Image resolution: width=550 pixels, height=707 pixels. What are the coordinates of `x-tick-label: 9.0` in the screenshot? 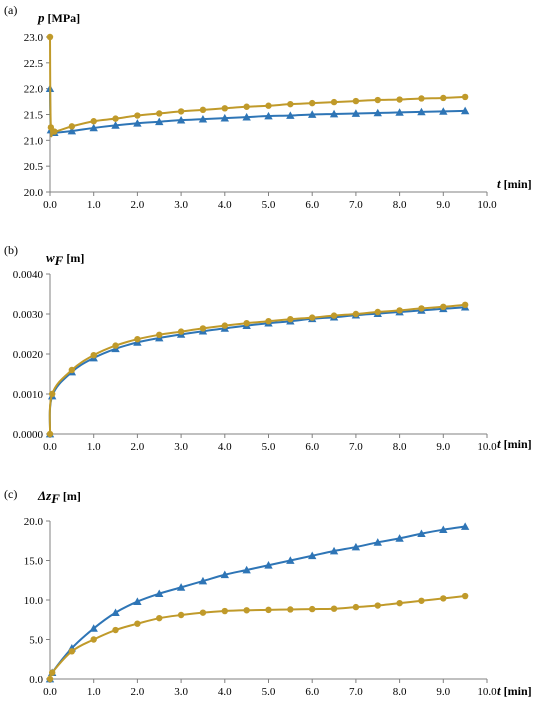 It's located at (443, 447).